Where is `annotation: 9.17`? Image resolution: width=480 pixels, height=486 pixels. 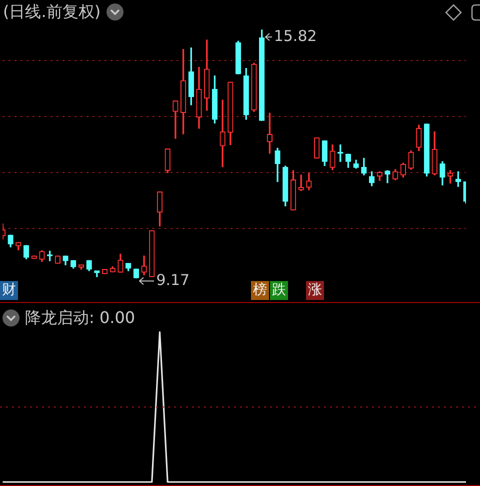 annotation: 9.17 is located at coordinates (173, 279).